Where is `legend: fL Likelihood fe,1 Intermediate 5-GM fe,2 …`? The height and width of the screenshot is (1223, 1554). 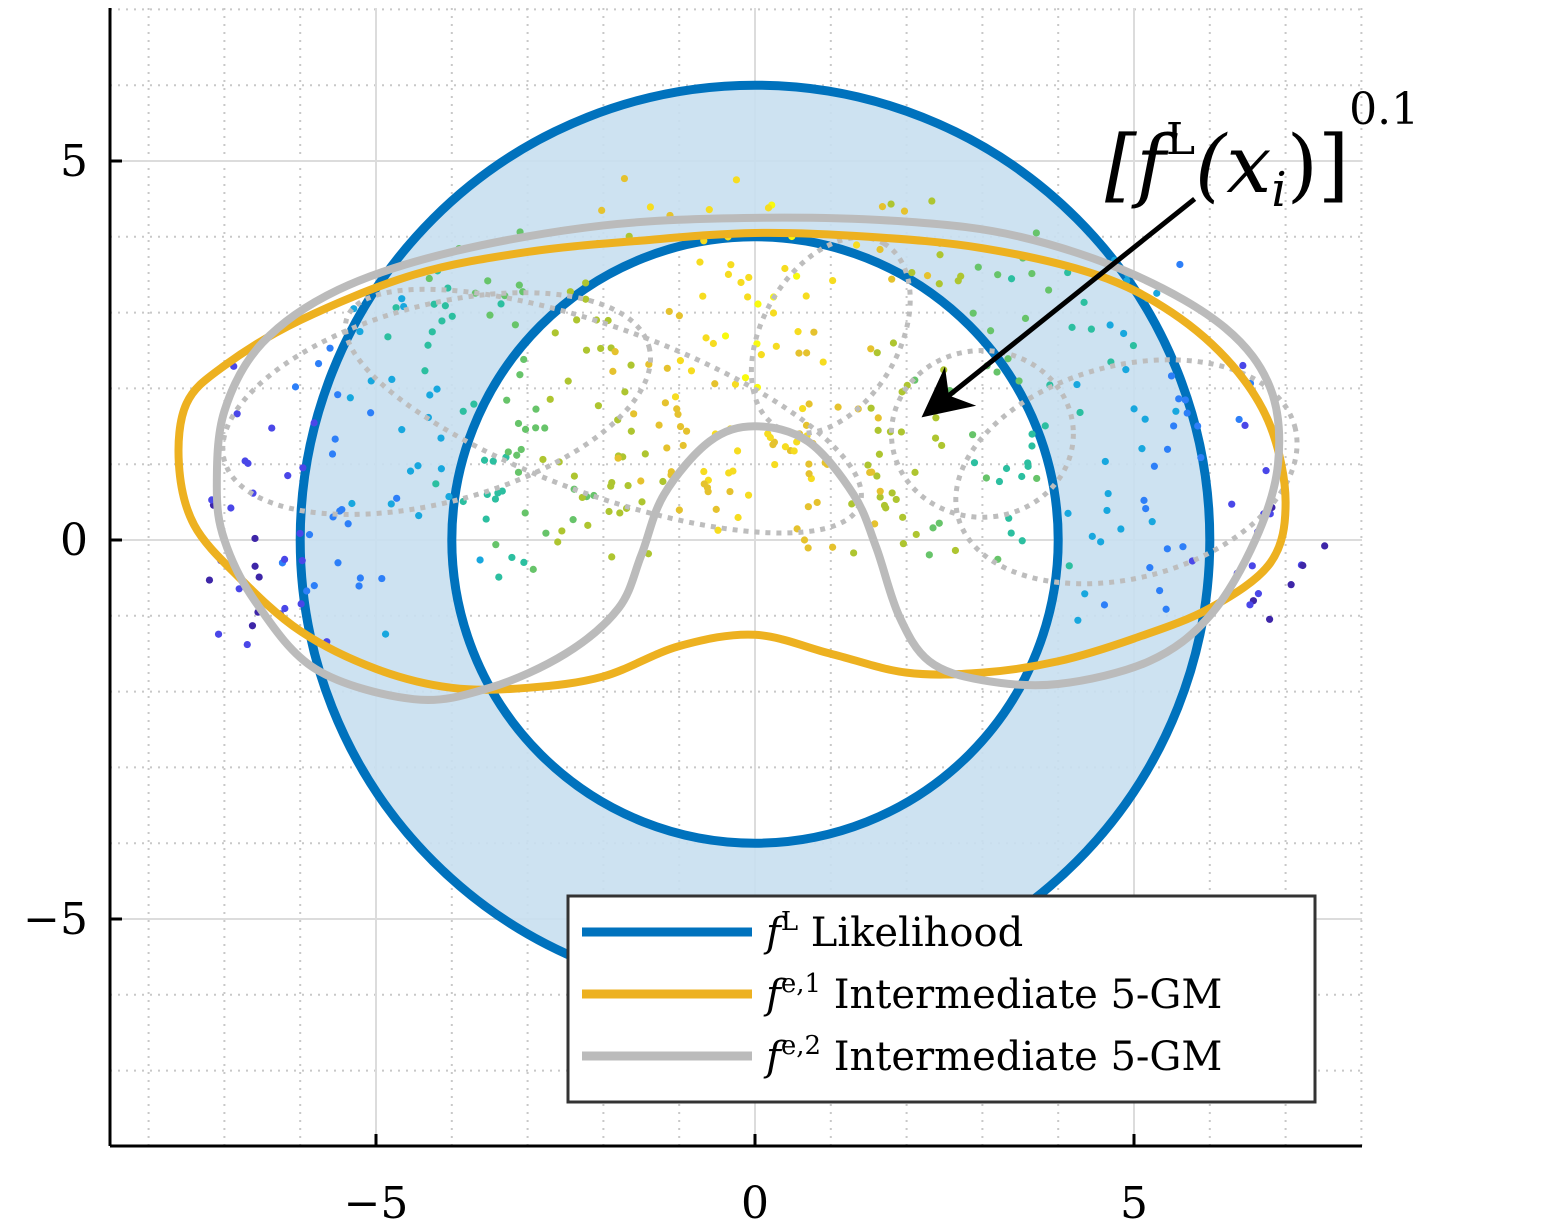
legend: fL Likelihood fe,1 Intermediate 5-GM fe,2 … is located at coordinates (941, 999).